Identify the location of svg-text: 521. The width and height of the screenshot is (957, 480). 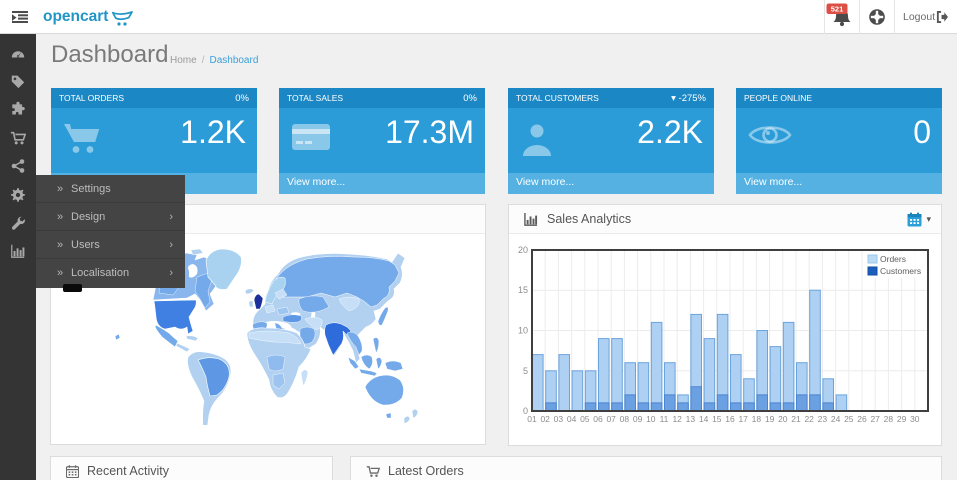
(837, 8).